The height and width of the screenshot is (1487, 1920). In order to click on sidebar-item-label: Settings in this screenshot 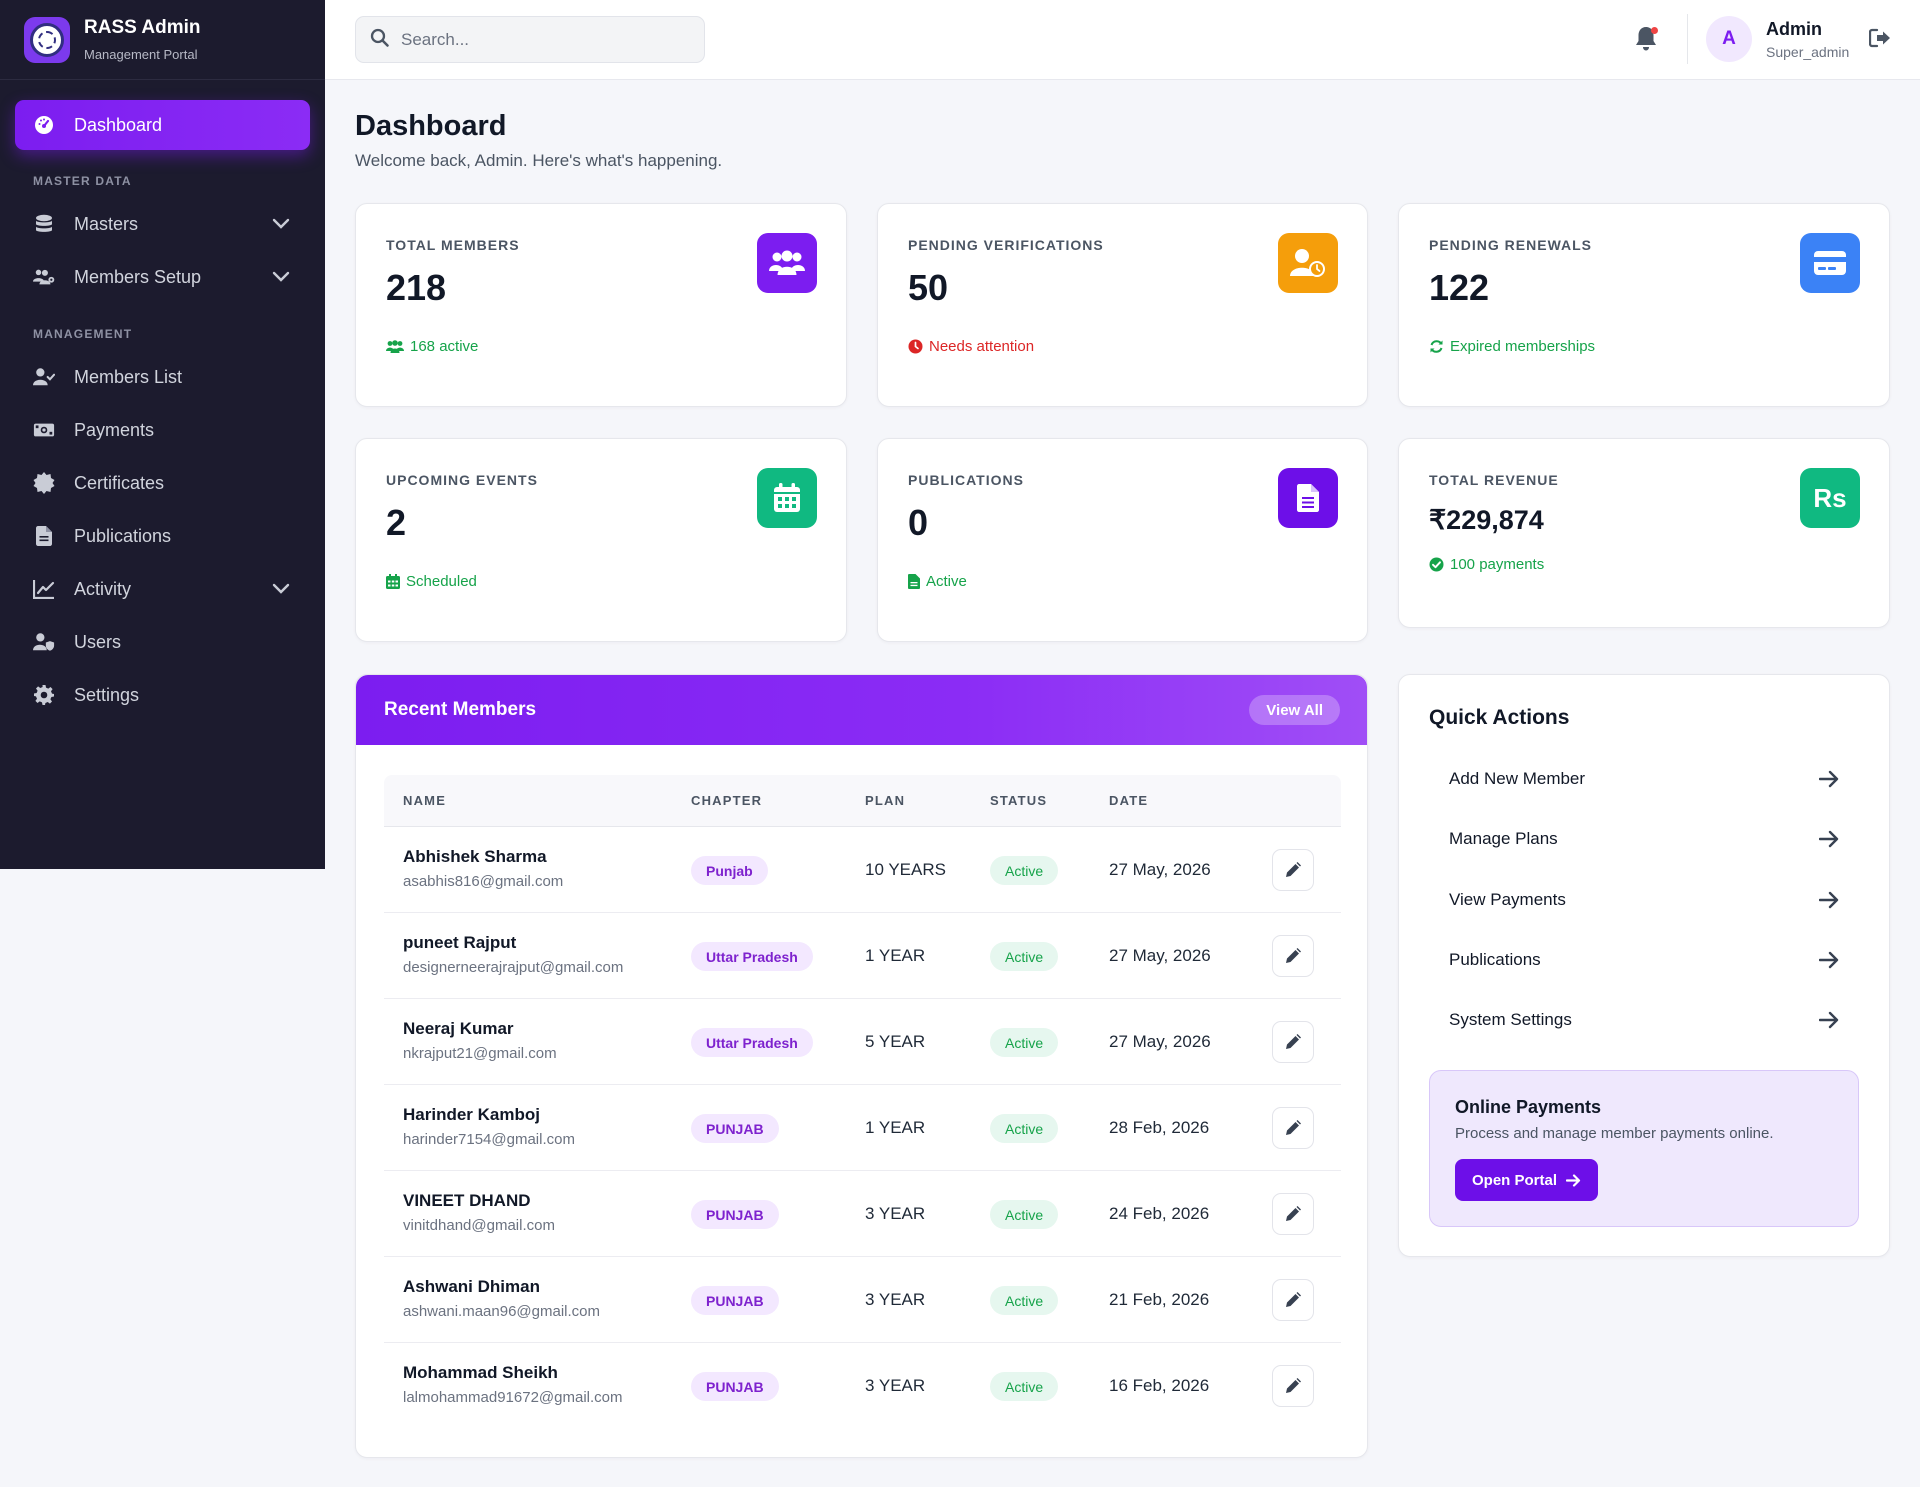, I will do `click(107, 694)`.